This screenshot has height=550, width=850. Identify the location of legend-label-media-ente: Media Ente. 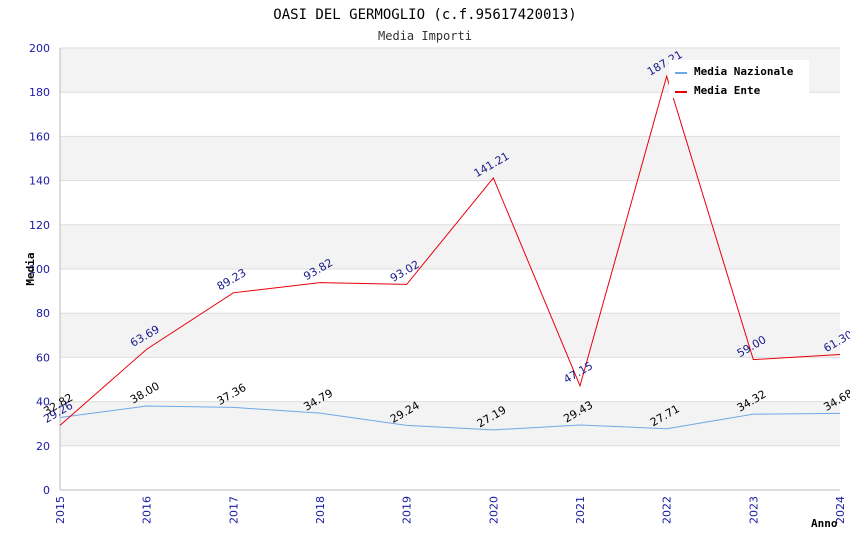
(727, 90).